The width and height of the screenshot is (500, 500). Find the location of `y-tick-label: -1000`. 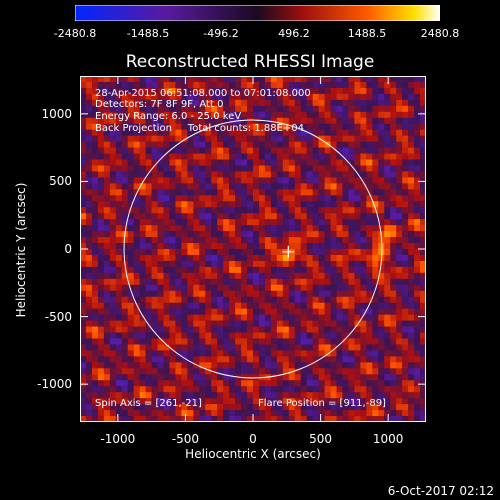

y-tick-label: -1000 is located at coordinates (54, 384).